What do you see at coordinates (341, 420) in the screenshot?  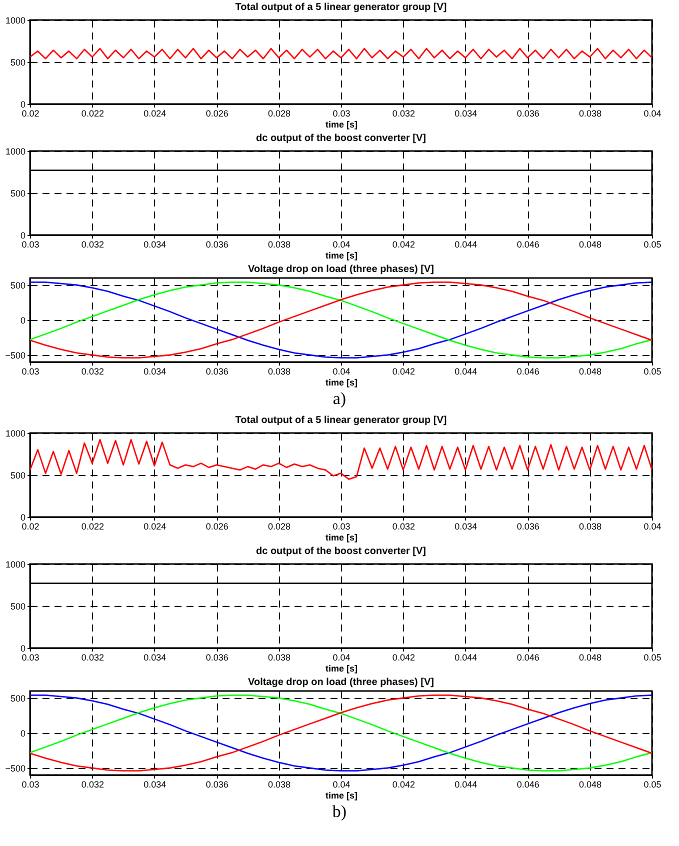 I see `chart-title: Total output of a 5 linear generator group [V]` at bounding box center [341, 420].